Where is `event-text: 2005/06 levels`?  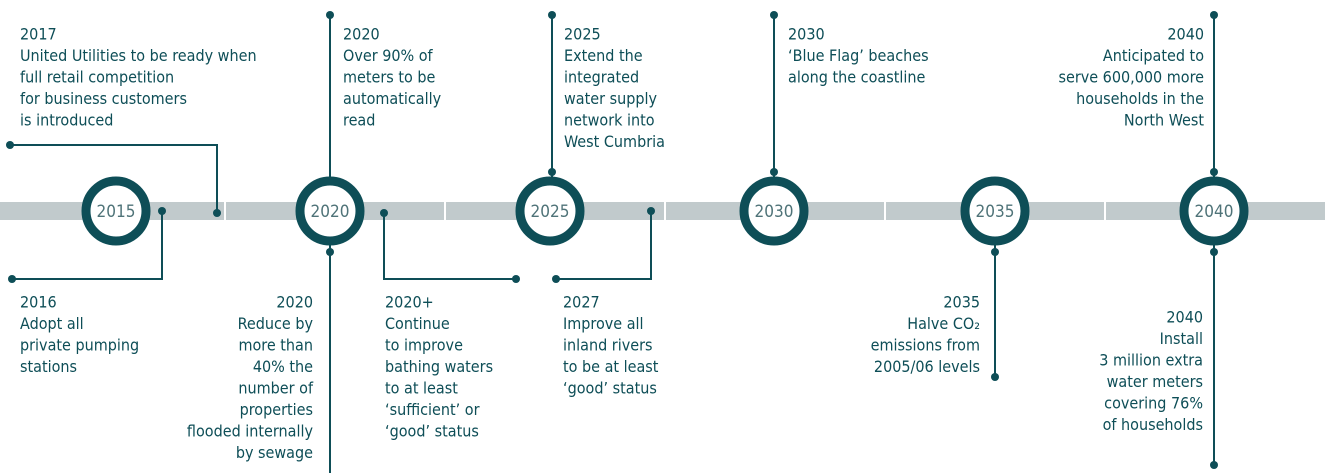
event-text: 2005/06 levels is located at coordinates (927, 366).